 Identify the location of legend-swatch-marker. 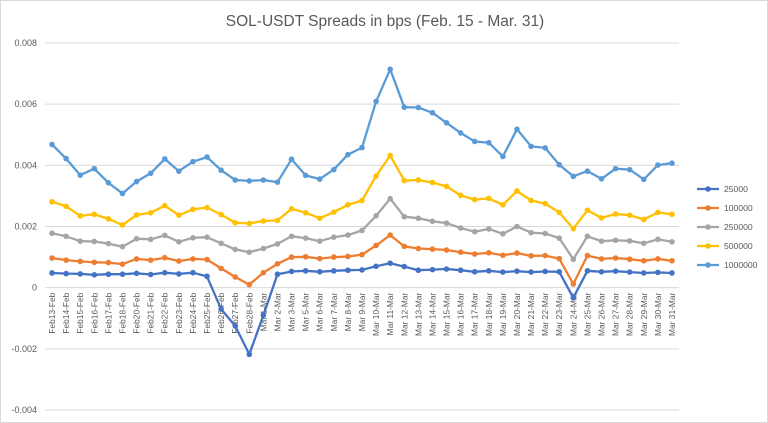
(708, 265).